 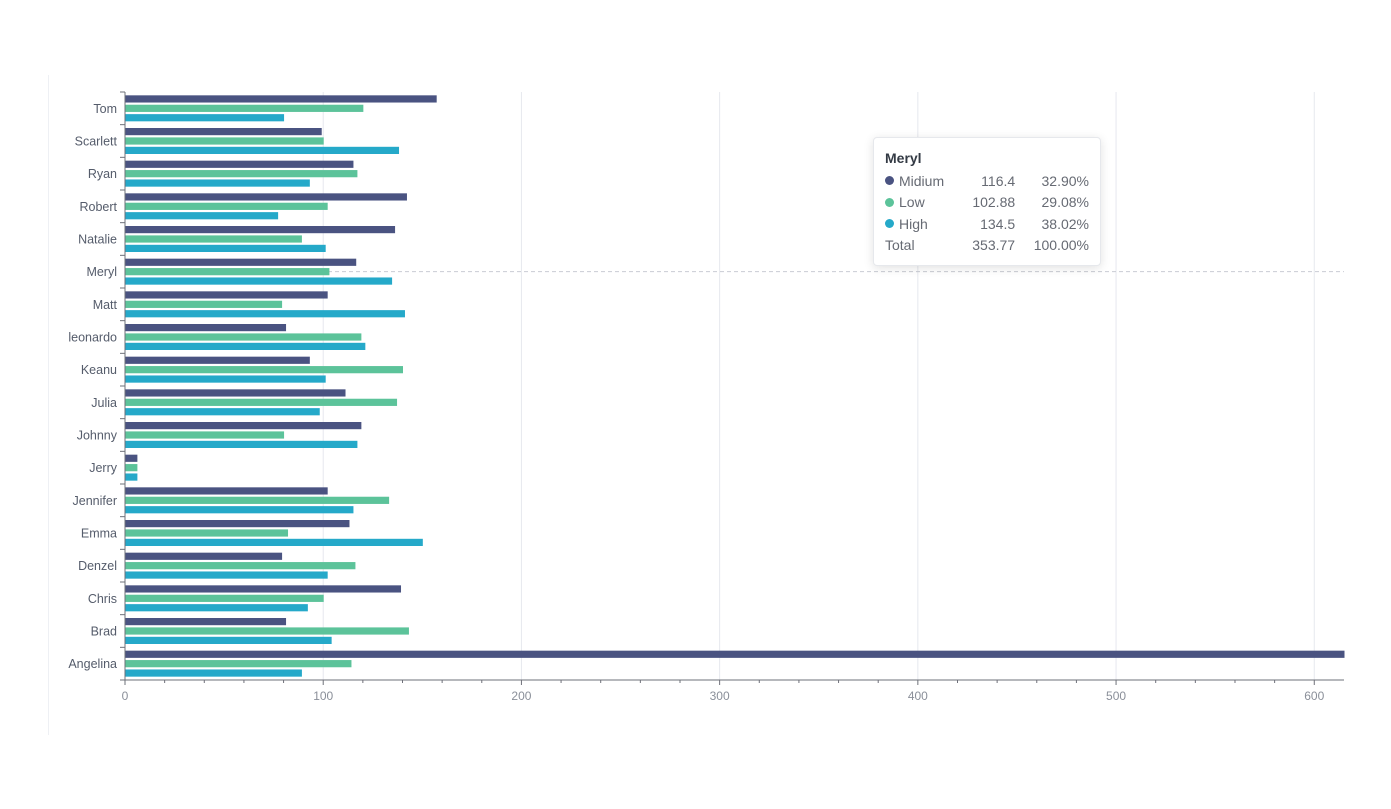 What do you see at coordinates (102, 599) in the screenshot?
I see `y-tick-label: Chris` at bounding box center [102, 599].